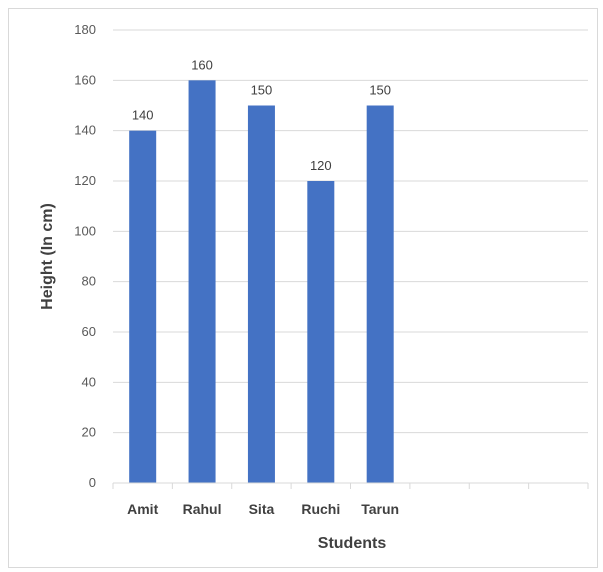  What do you see at coordinates (89, 381) in the screenshot?
I see `y-tick-label: 40` at bounding box center [89, 381].